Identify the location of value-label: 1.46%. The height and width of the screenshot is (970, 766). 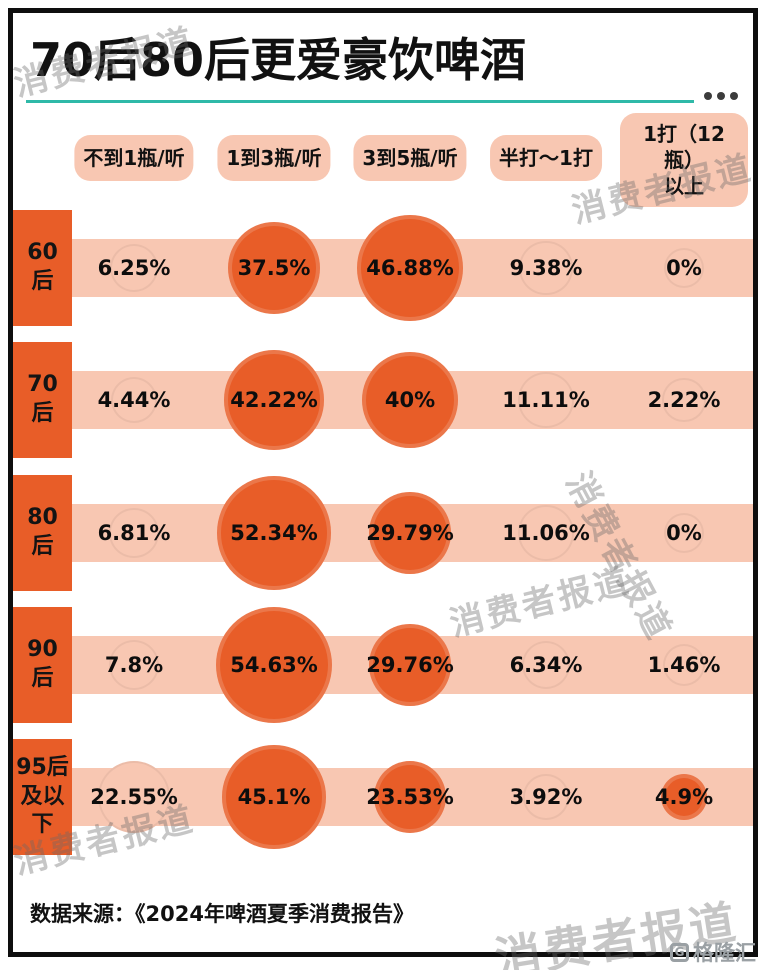
(684, 665).